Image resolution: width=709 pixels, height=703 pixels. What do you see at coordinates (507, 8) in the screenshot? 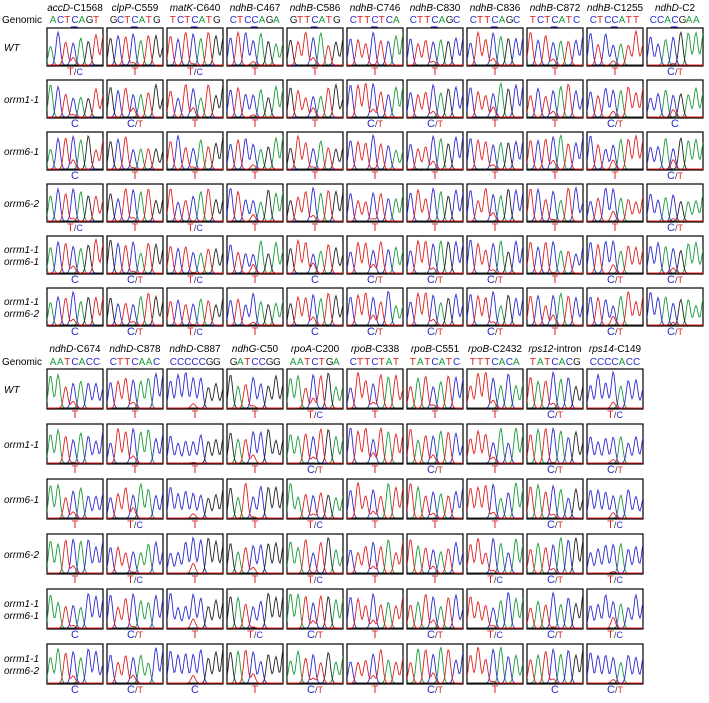
I see `site-name: -C836` at bounding box center [507, 8].